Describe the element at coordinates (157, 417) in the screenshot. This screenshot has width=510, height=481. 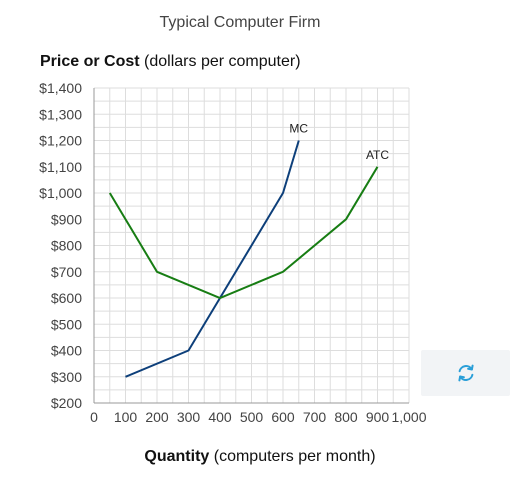
I see `x-tick-label: 200` at that location.